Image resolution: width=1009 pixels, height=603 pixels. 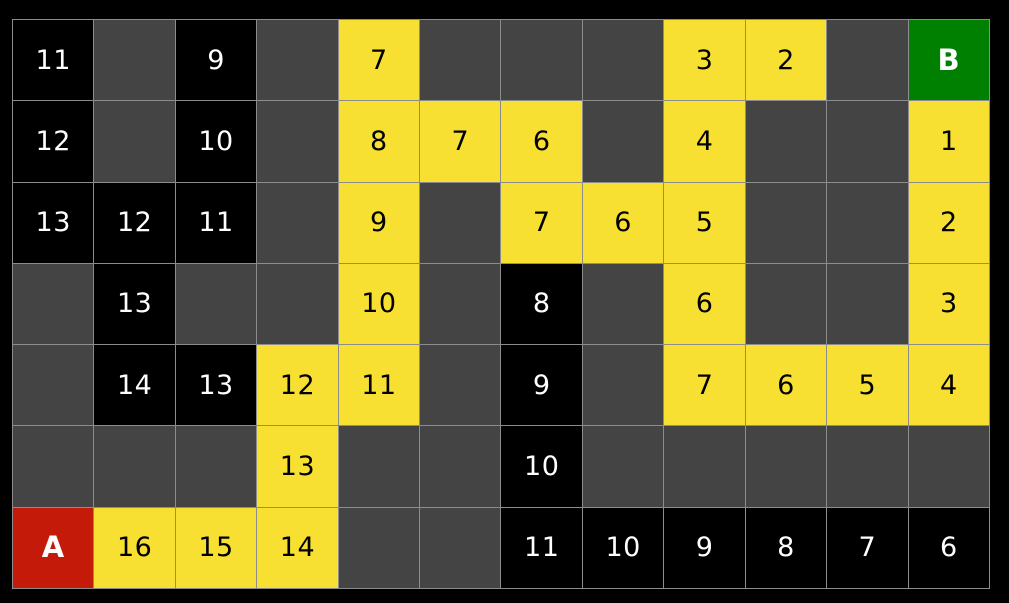 I want to click on grid-cell-r3-c5: 9, so click(x=379, y=222).